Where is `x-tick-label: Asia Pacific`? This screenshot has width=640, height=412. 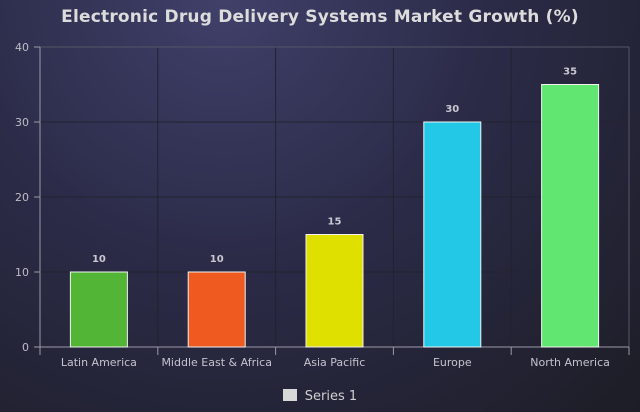 x-tick-label: Asia Pacific is located at coordinates (335, 362).